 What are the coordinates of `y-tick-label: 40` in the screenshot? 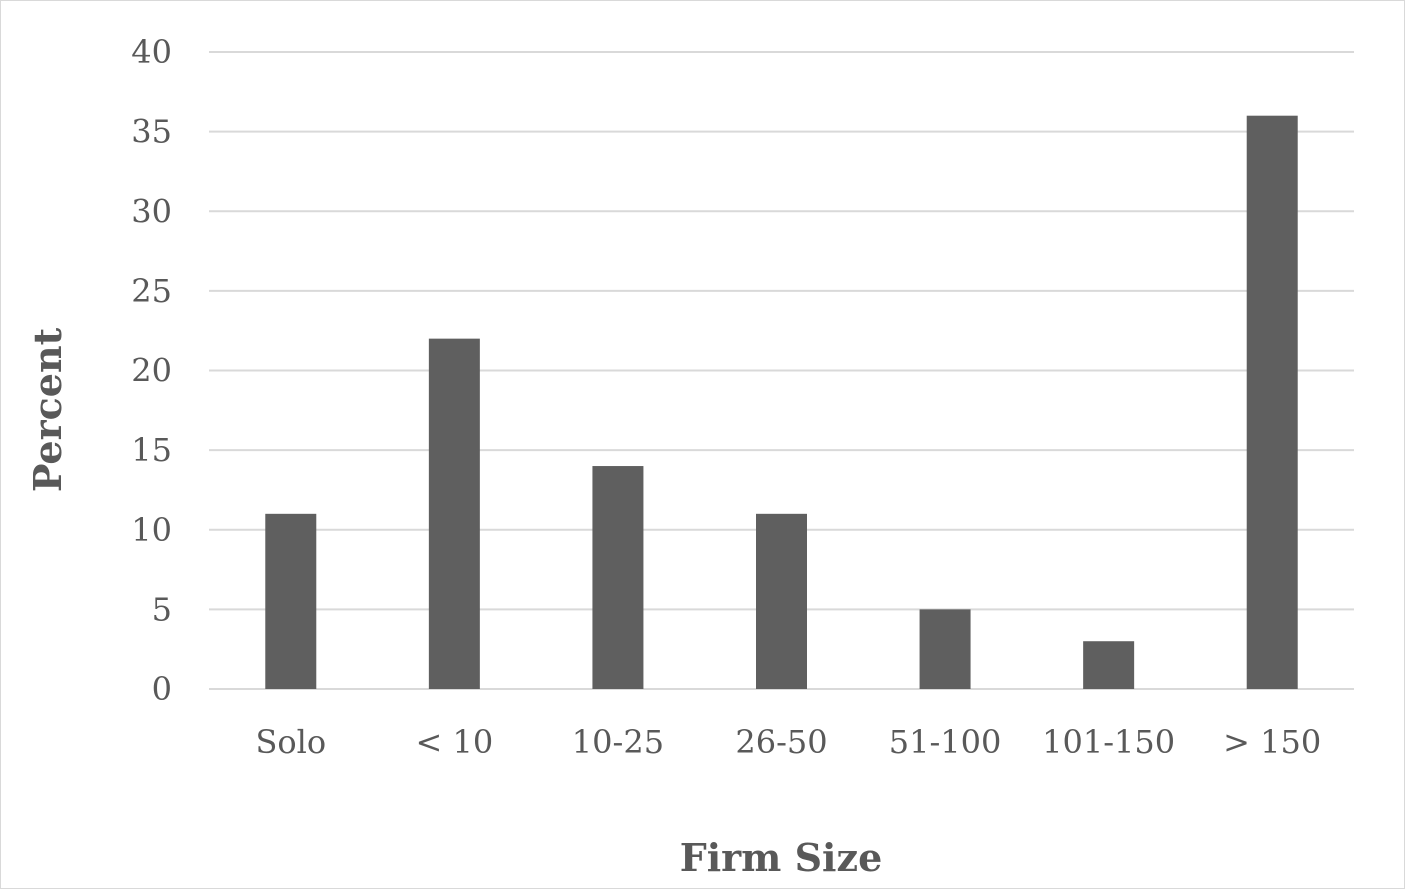 It's located at (151, 52).